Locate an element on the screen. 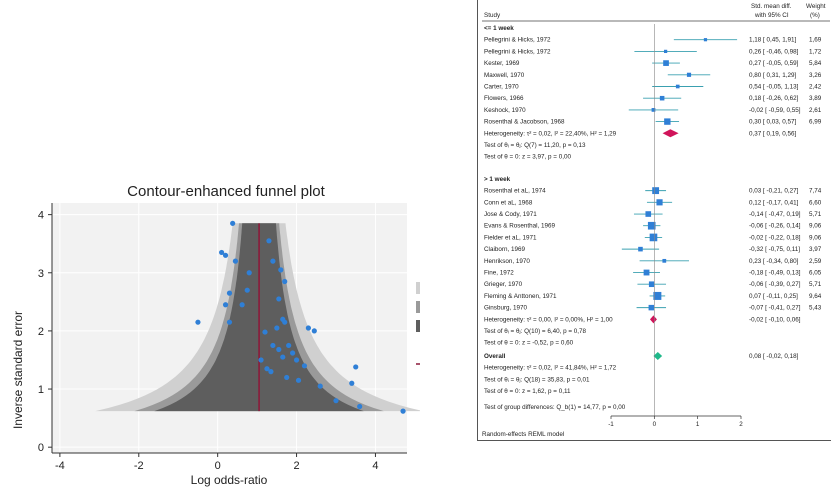  study-effect-ci: -0,32 [ -0,75, 0,11] is located at coordinates (774, 249).